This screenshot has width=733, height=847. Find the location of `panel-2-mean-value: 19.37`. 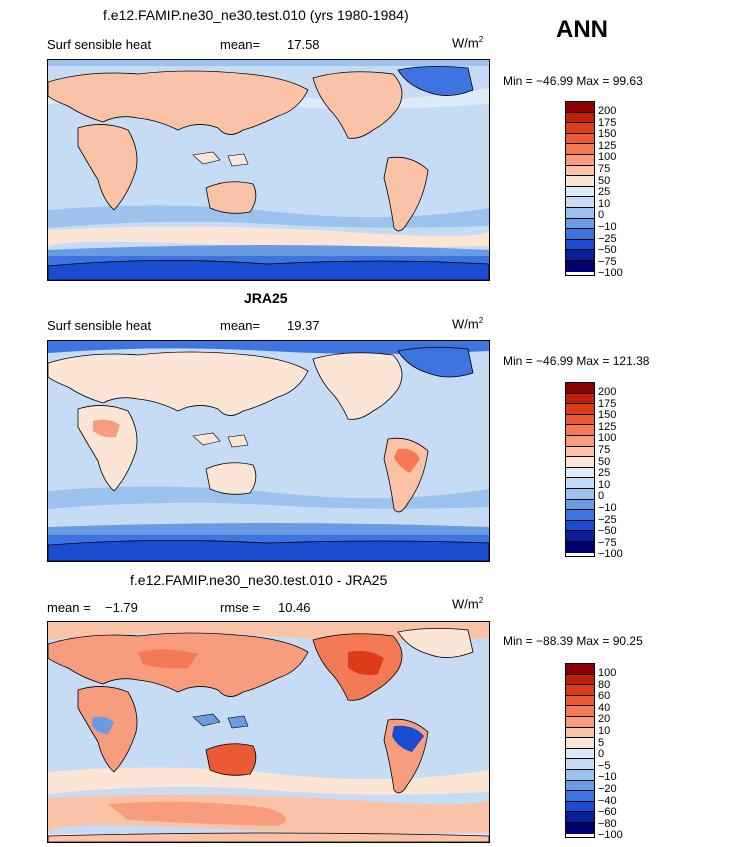

panel-2-mean-value: 19.37 is located at coordinates (303, 325).